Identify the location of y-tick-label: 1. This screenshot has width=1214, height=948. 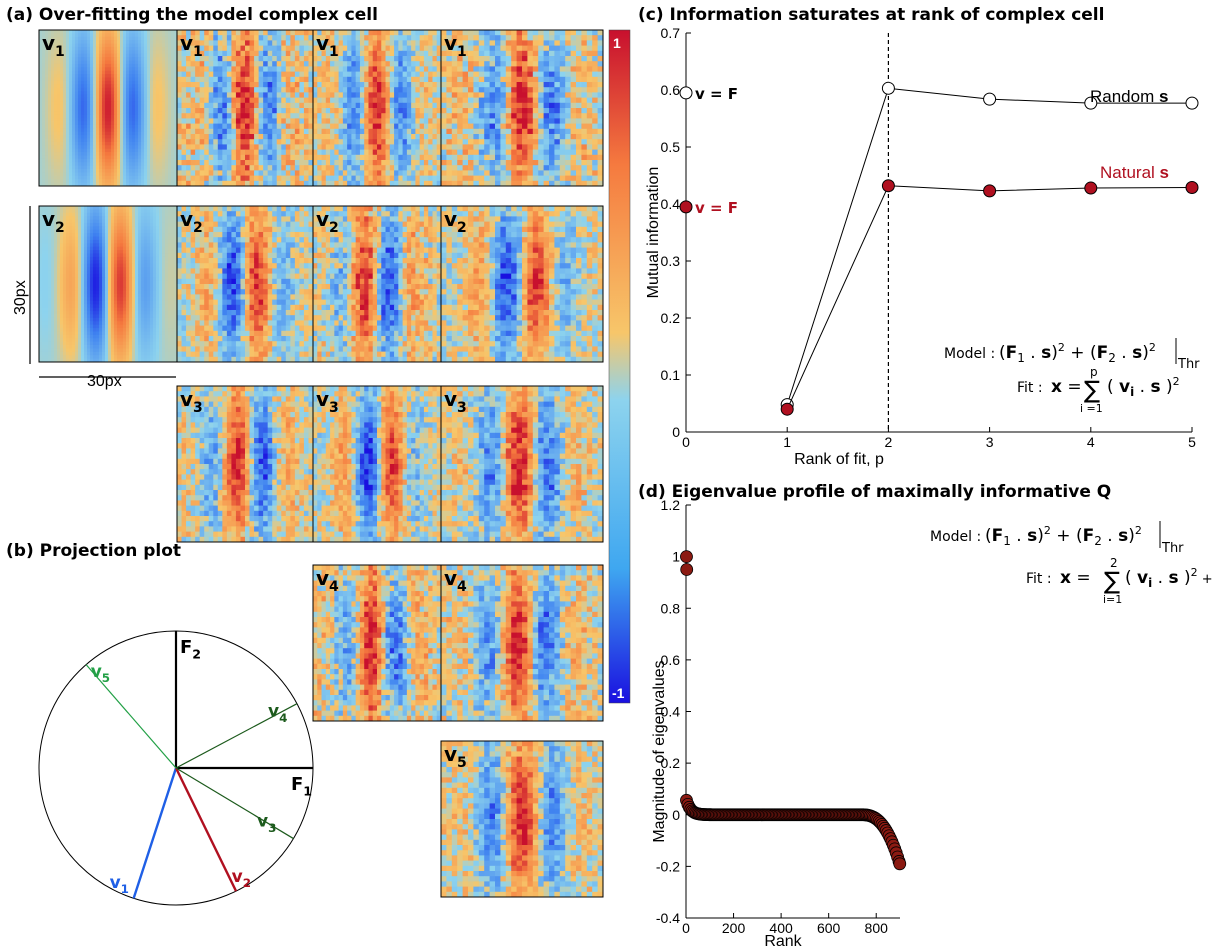
(676, 557).